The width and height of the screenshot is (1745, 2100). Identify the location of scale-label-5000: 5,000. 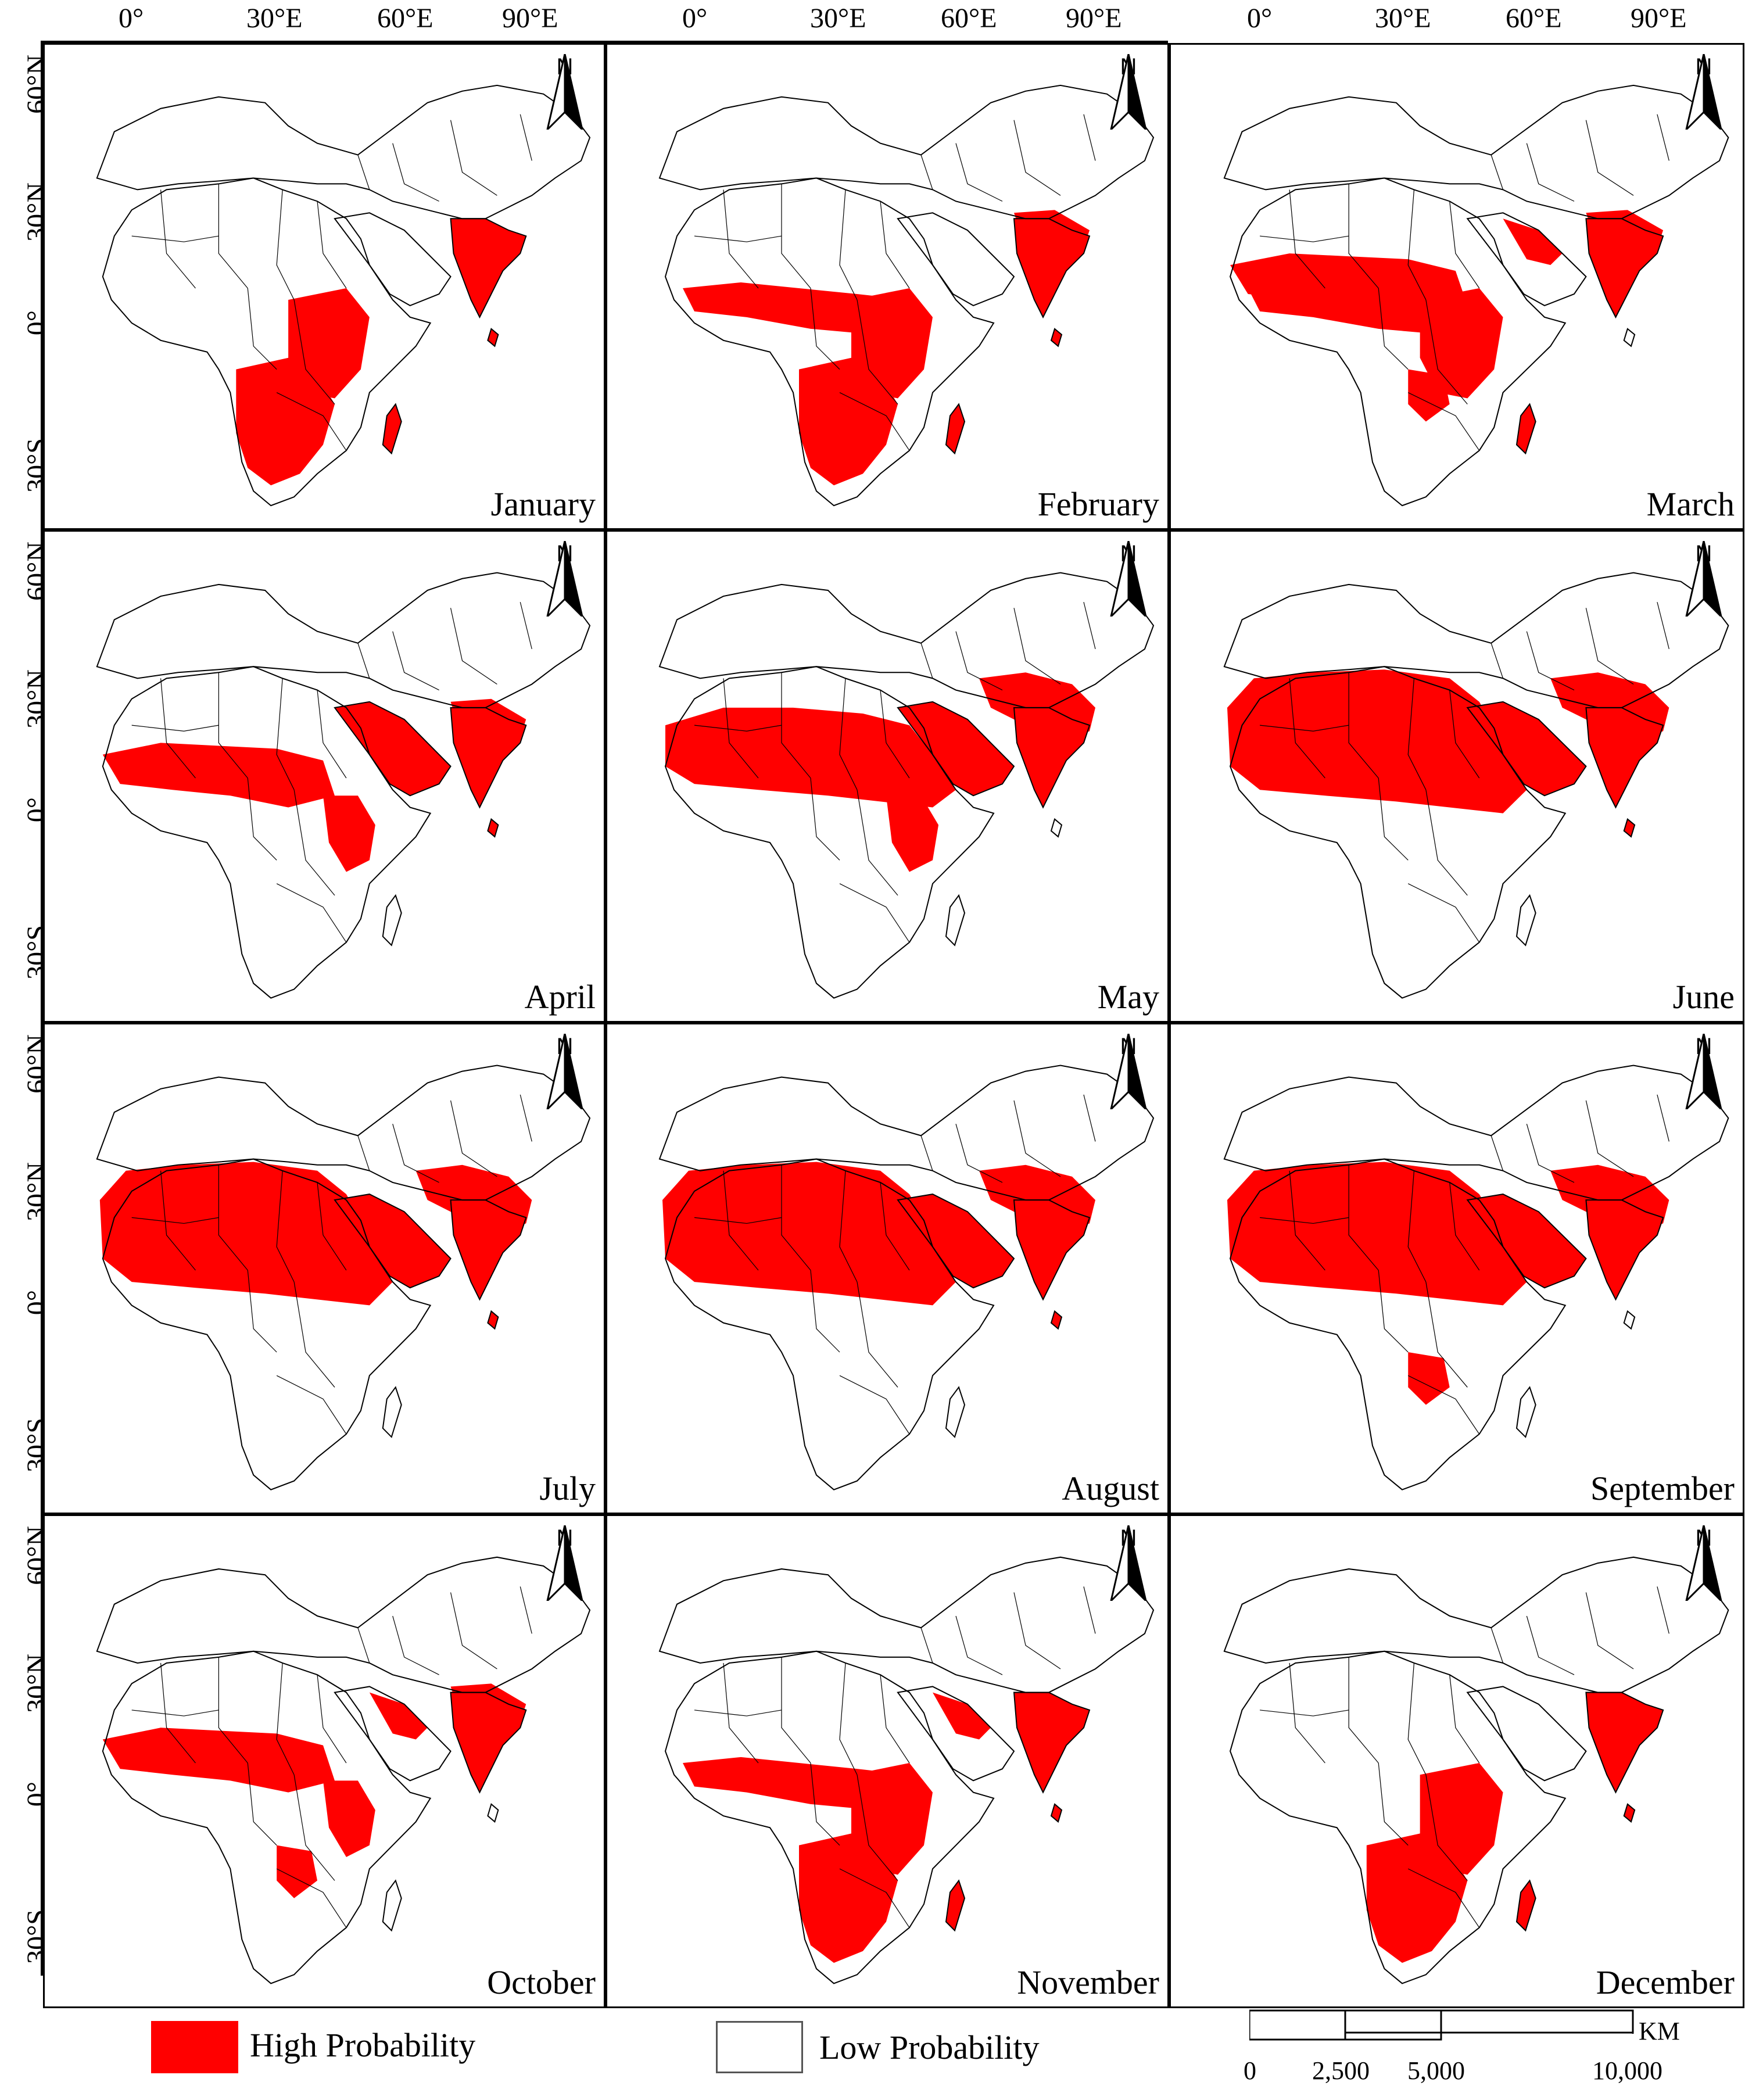
(1436, 2070).